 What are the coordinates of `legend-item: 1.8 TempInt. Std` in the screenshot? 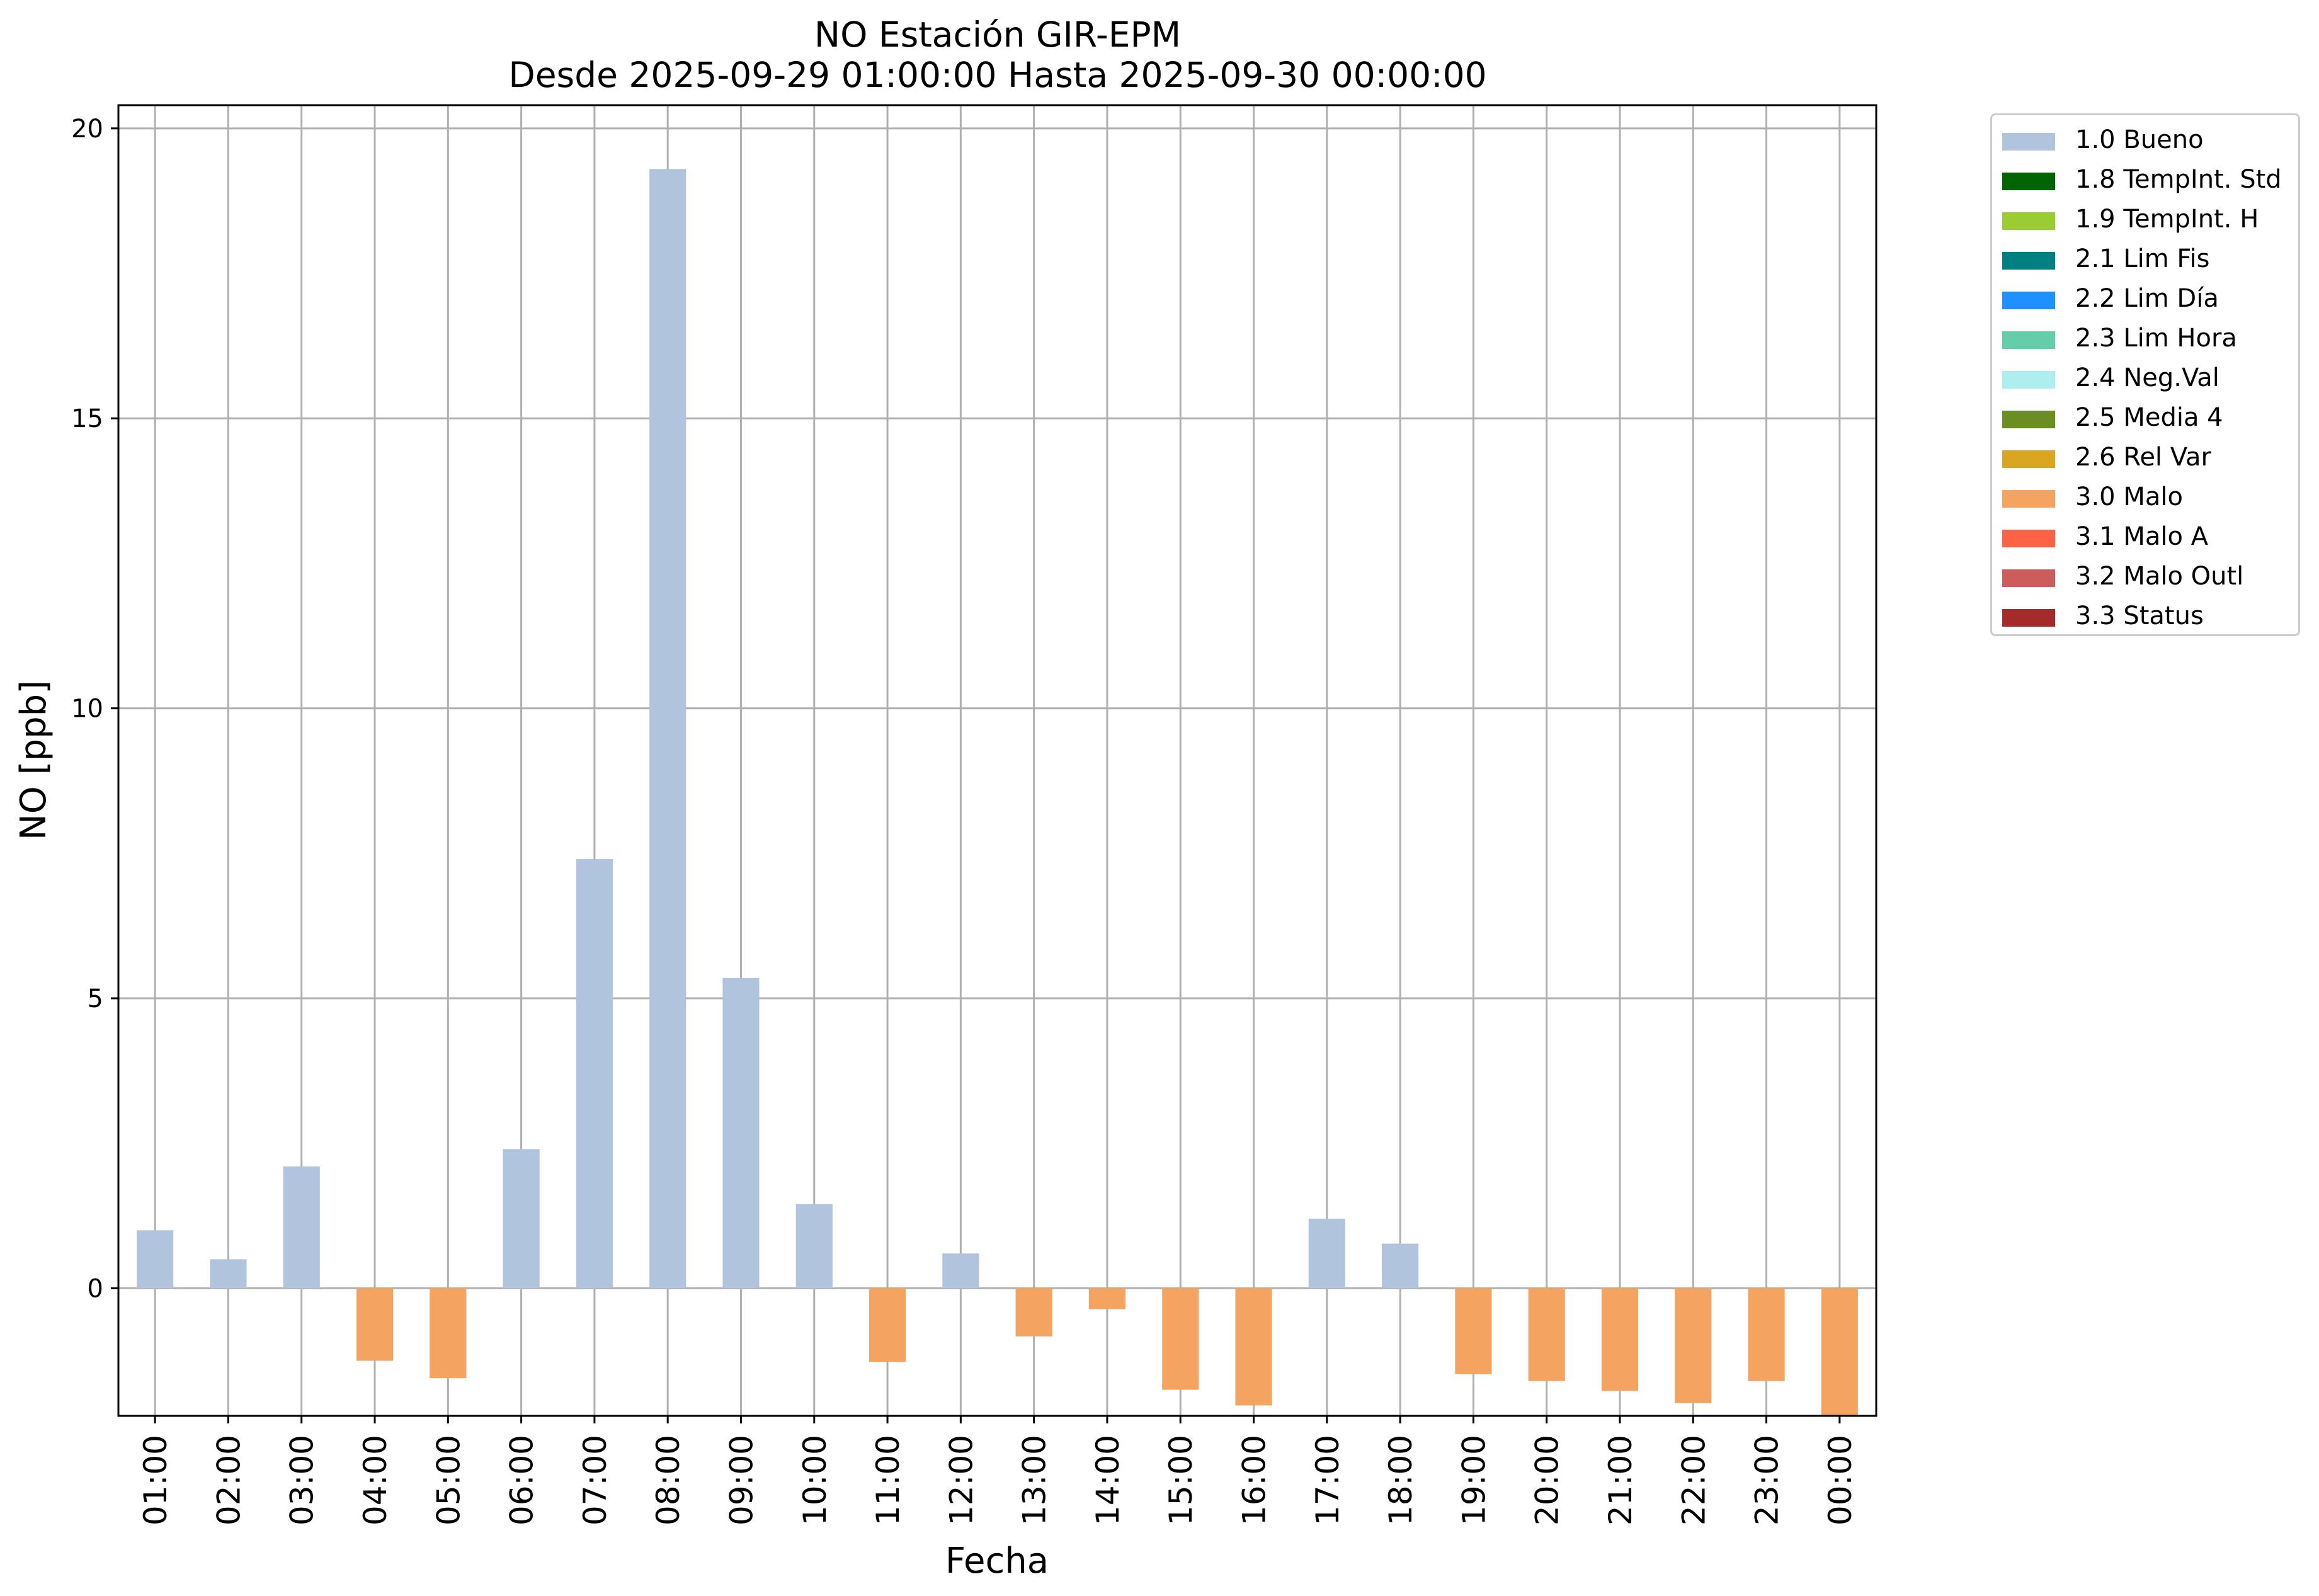 It's located at (2145, 181).